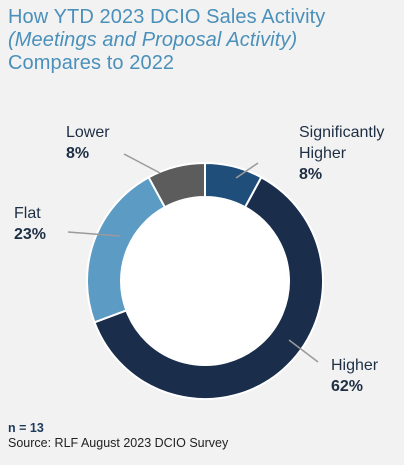  I want to click on leader-line-higher, so click(303, 351).